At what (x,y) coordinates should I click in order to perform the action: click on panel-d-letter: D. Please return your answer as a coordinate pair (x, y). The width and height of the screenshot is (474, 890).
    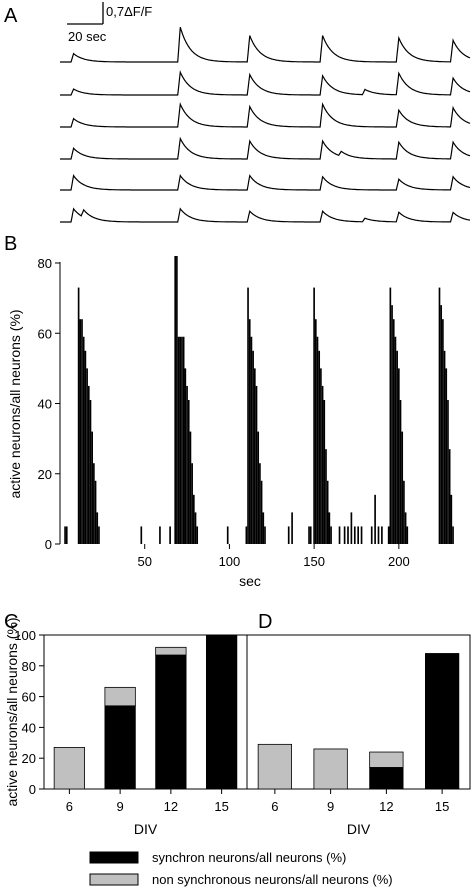
    Looking at the image, I should click on (265, 622).